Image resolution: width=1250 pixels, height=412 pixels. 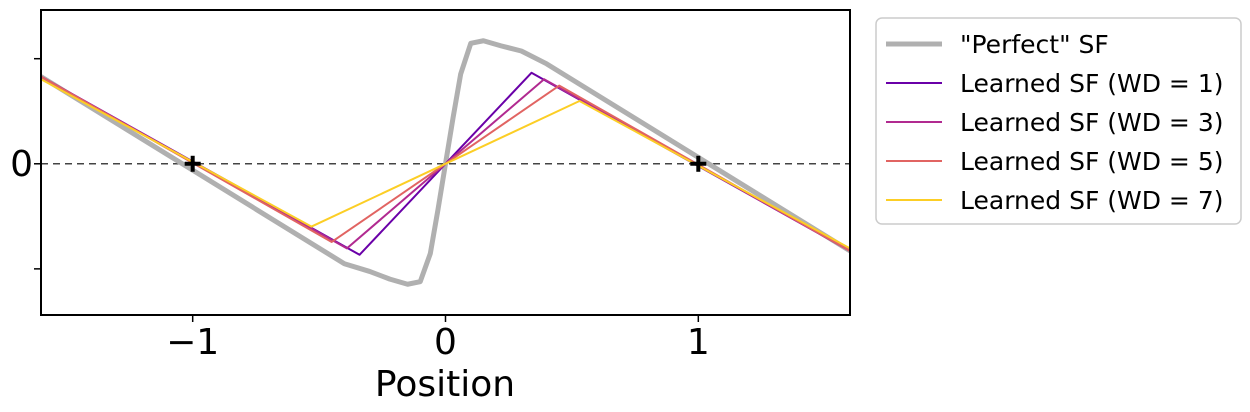 I want to click on legend-item-2: Learned SF (WD = 3), so click(x=1055, y=122).